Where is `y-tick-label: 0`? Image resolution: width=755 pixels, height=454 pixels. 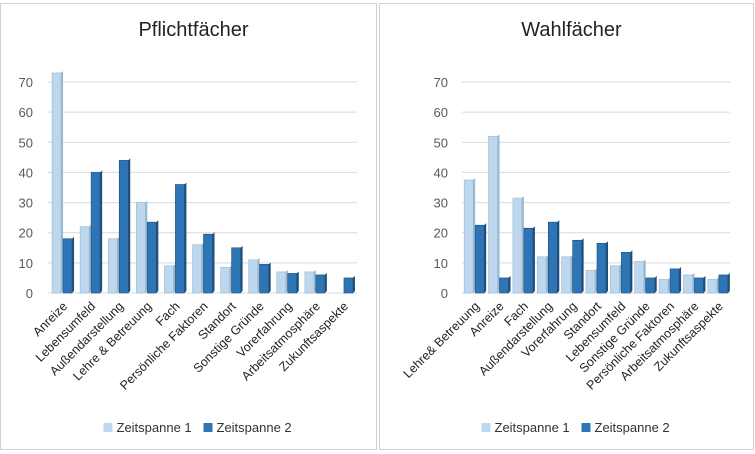 y-tick-label: 0 is located at coordinates (29, 293).